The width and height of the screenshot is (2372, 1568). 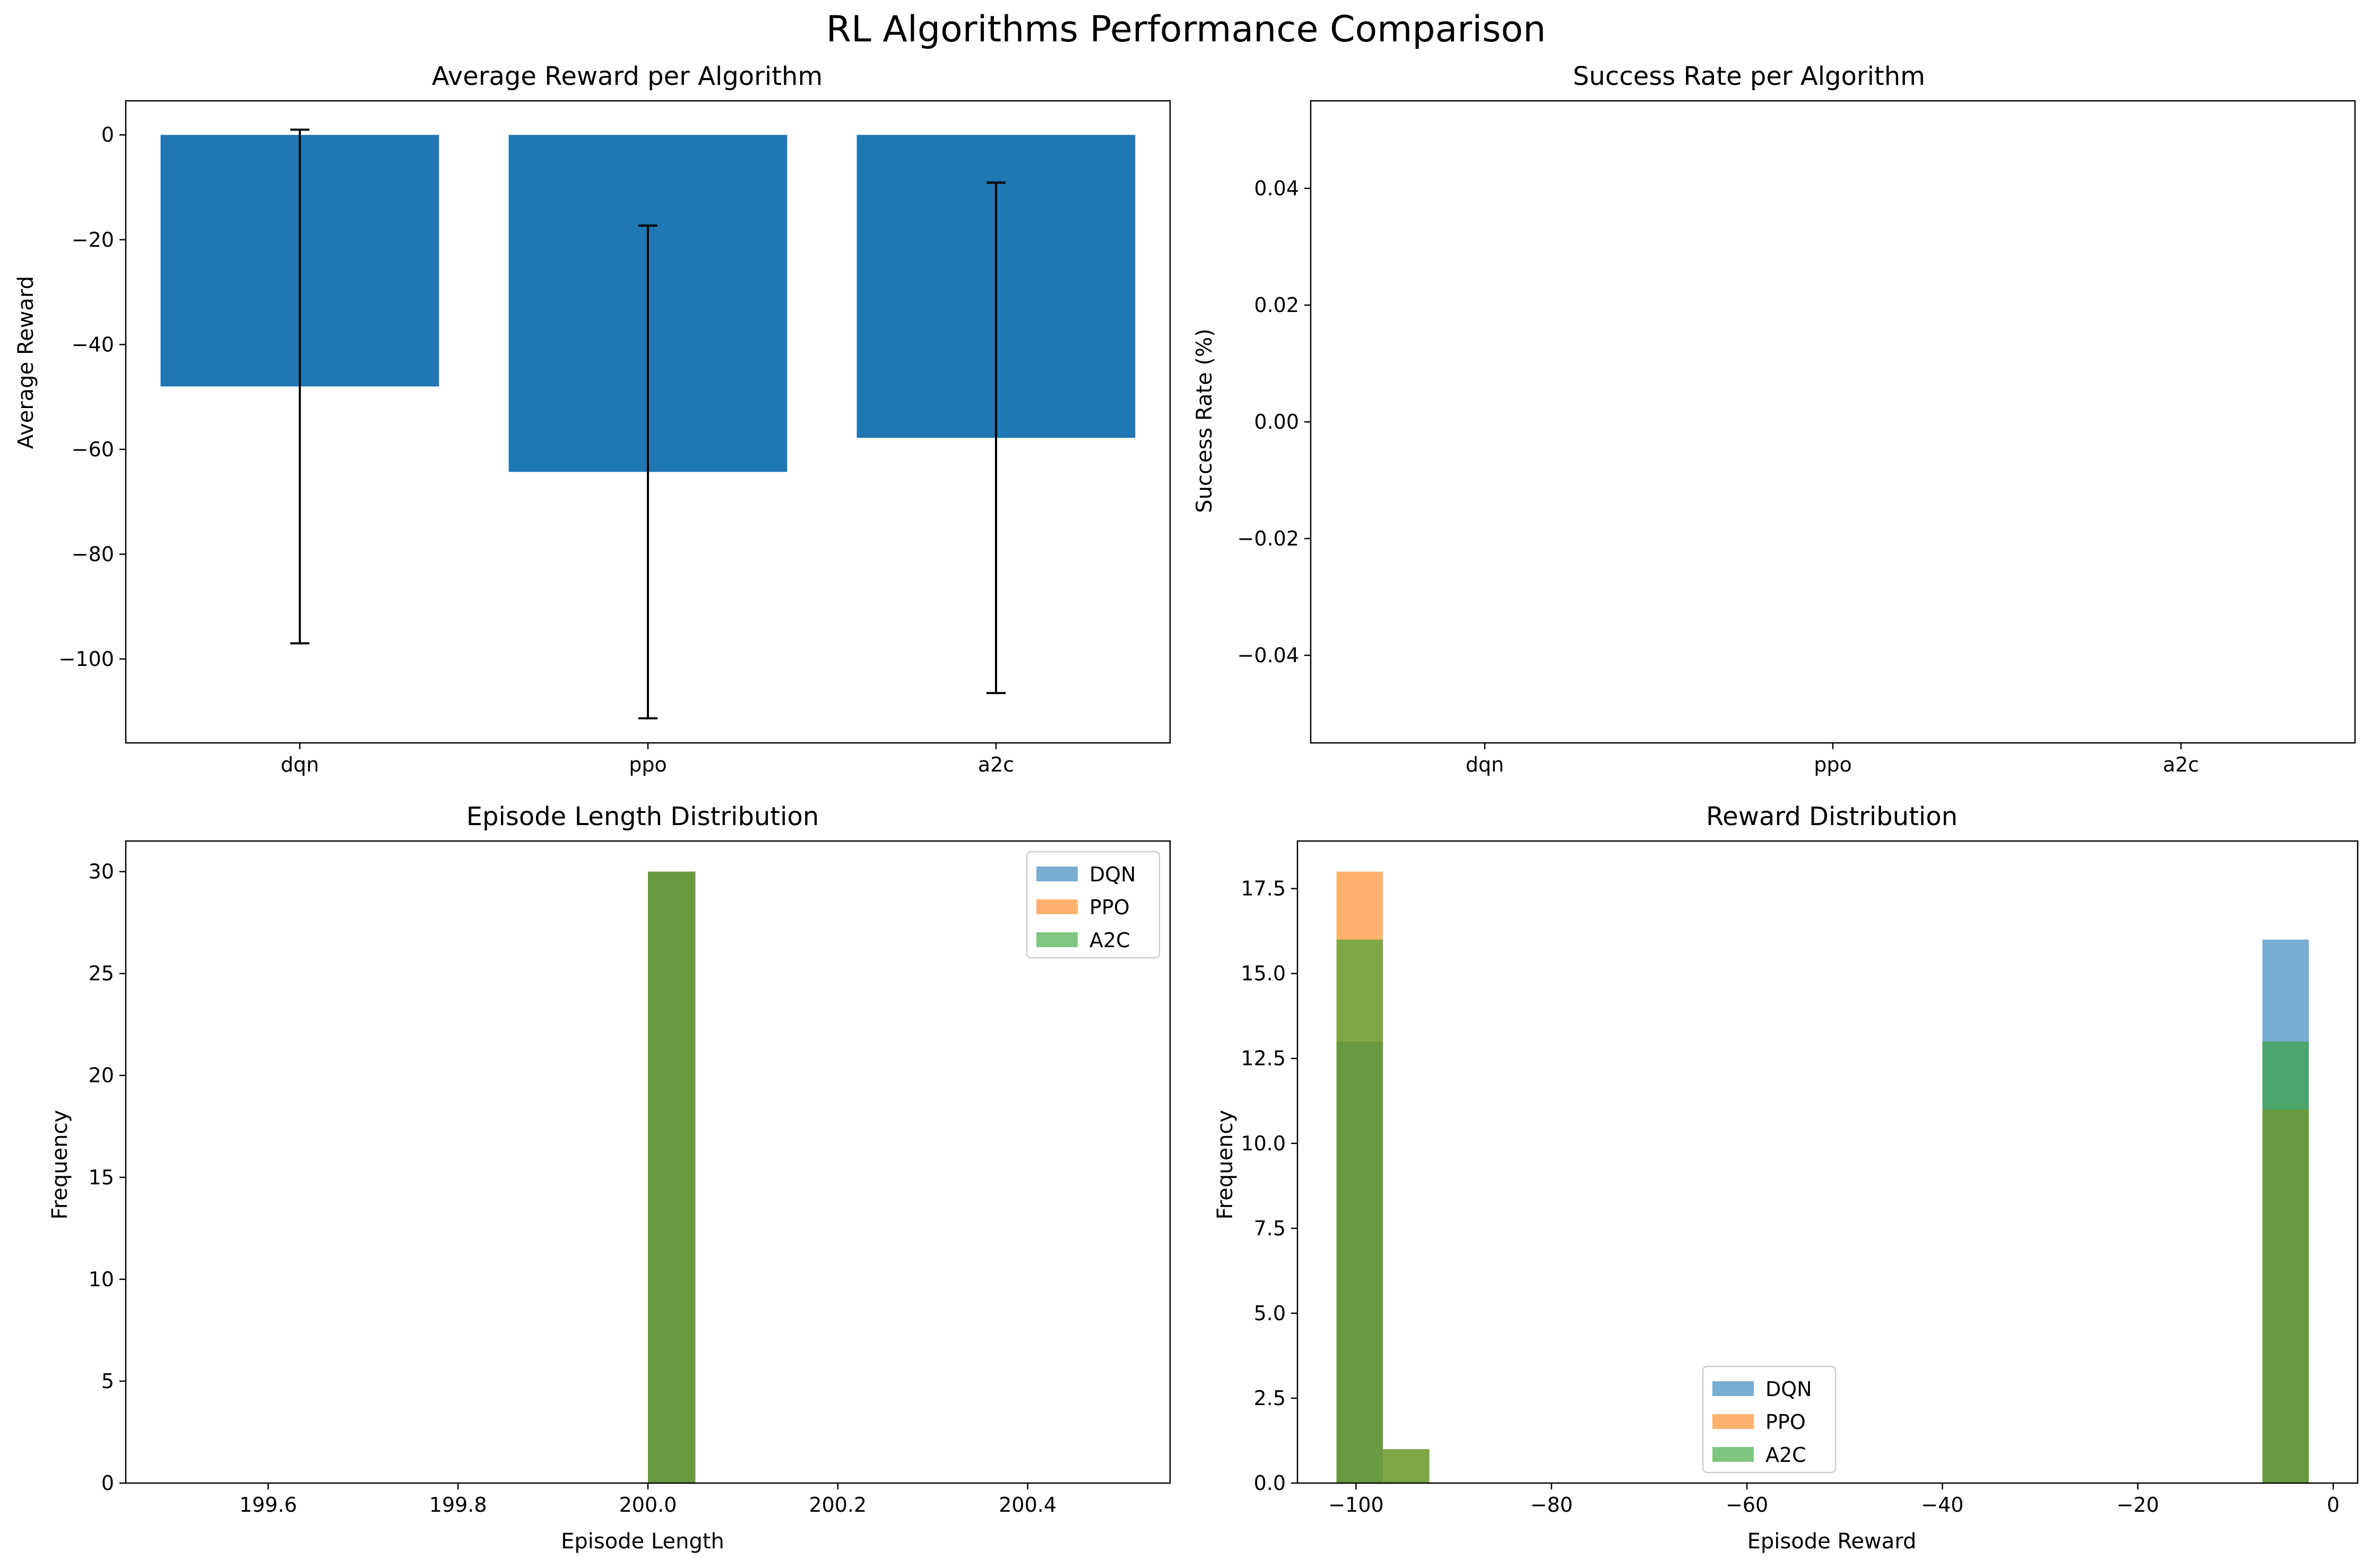 What do you see at coordinates (1832, 816) in the screenshot?
I see `reward-distribution-chart-title: Reward Distribution` at bounding box center [1832, 816].